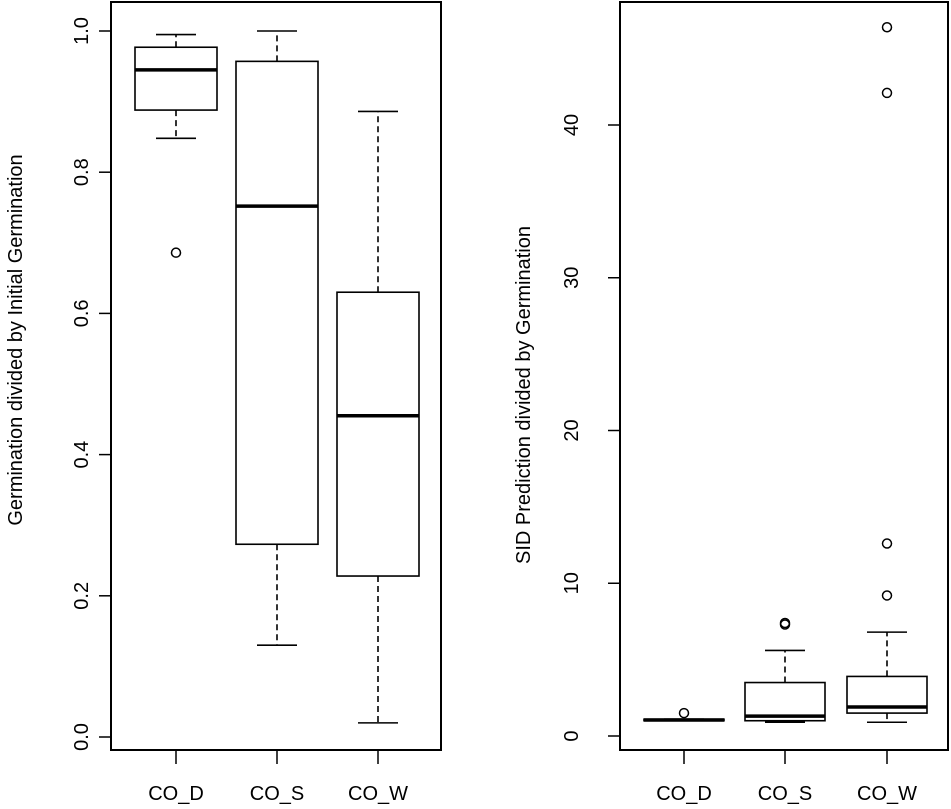  I want to click on y-tick-label: 0.0, so click(82, 737).